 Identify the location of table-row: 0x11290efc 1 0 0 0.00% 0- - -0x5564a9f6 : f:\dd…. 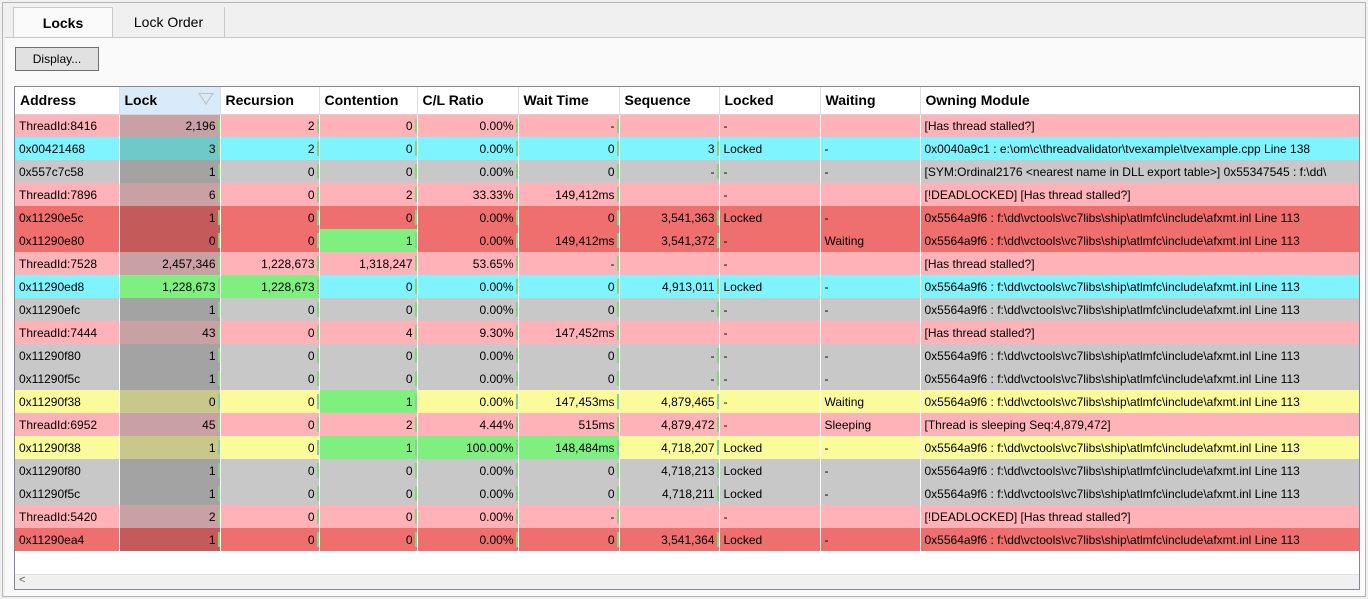
(687, 309).